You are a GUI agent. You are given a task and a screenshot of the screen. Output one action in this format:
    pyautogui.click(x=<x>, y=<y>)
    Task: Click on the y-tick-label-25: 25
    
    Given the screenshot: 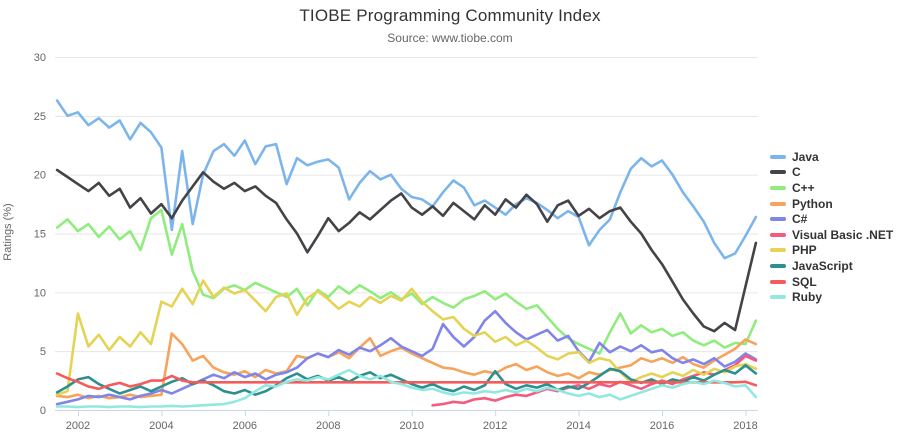 What is the action you would take?
    pyautogui.click(x=40, y=117)
    